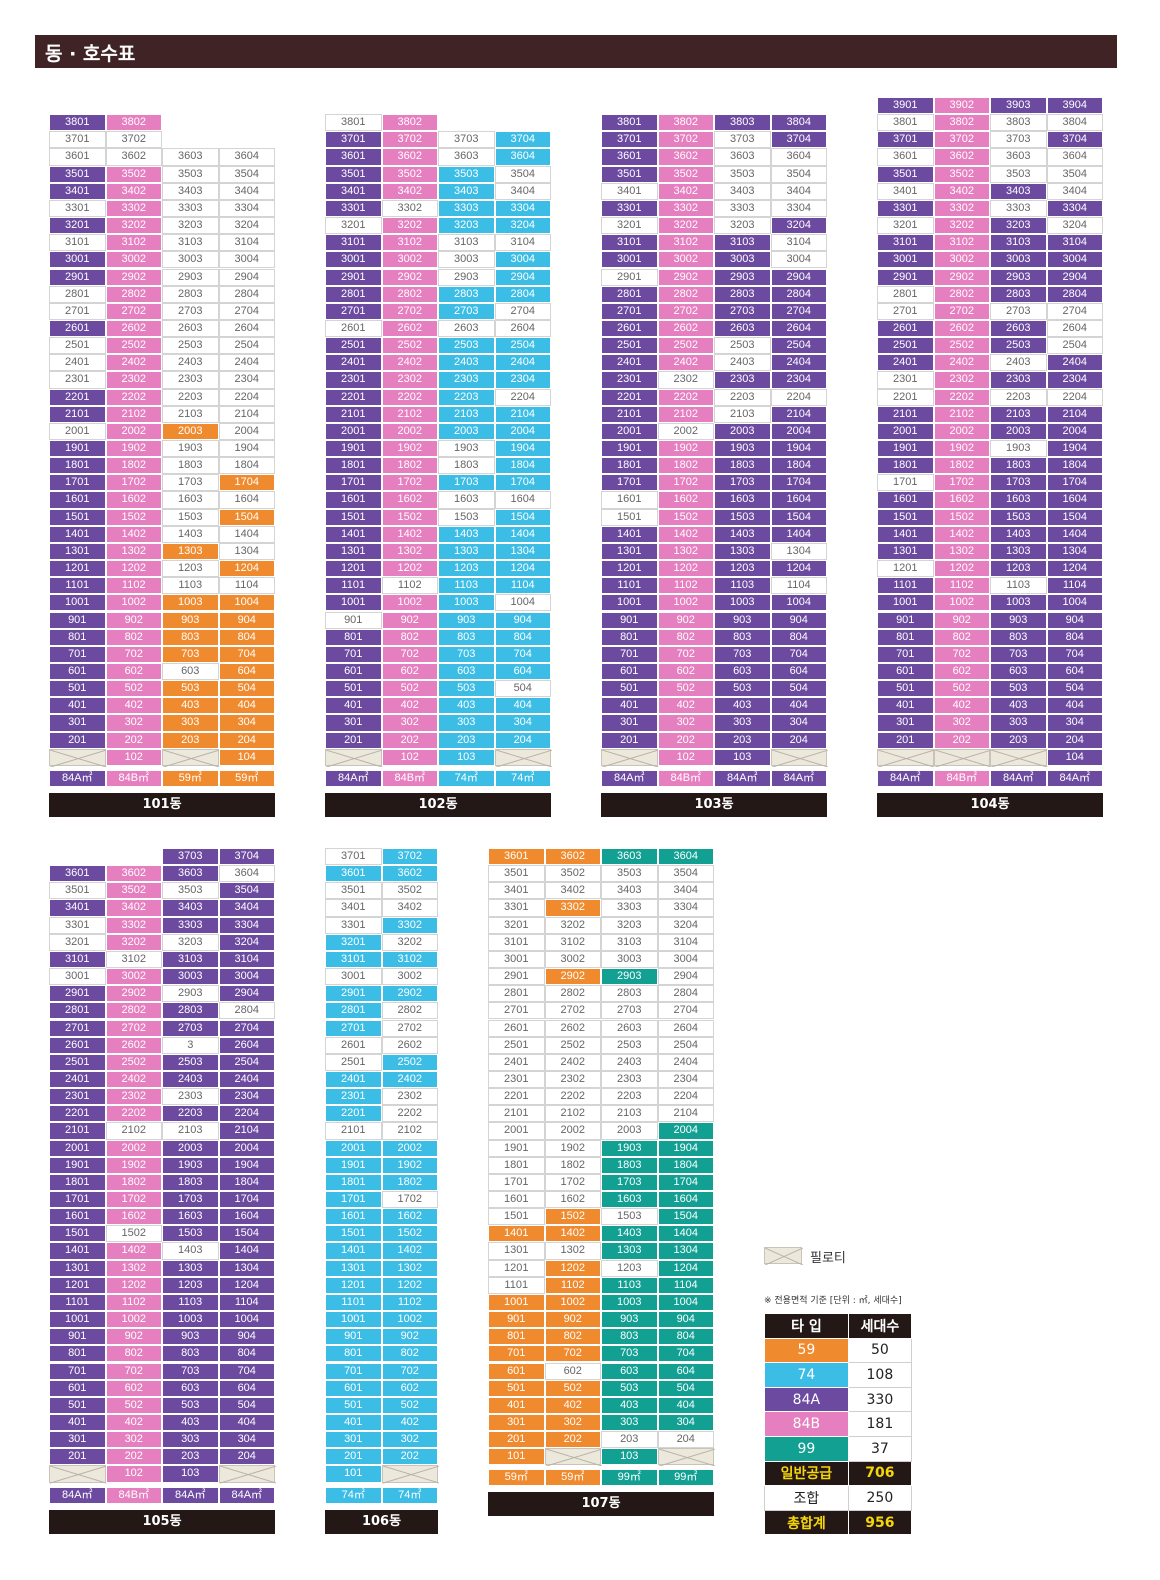  I want to click on unit-cell: 1602, so click(133, 1217).